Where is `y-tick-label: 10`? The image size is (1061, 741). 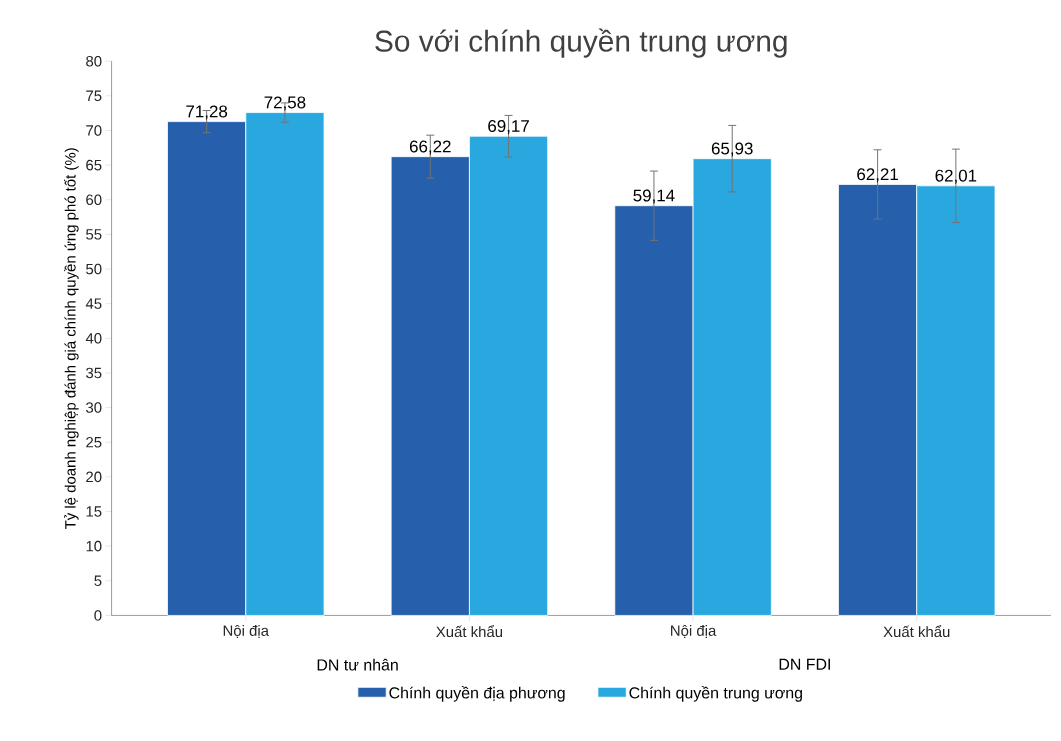 y-tick-label: 10 is located at coordinates (94, 546).